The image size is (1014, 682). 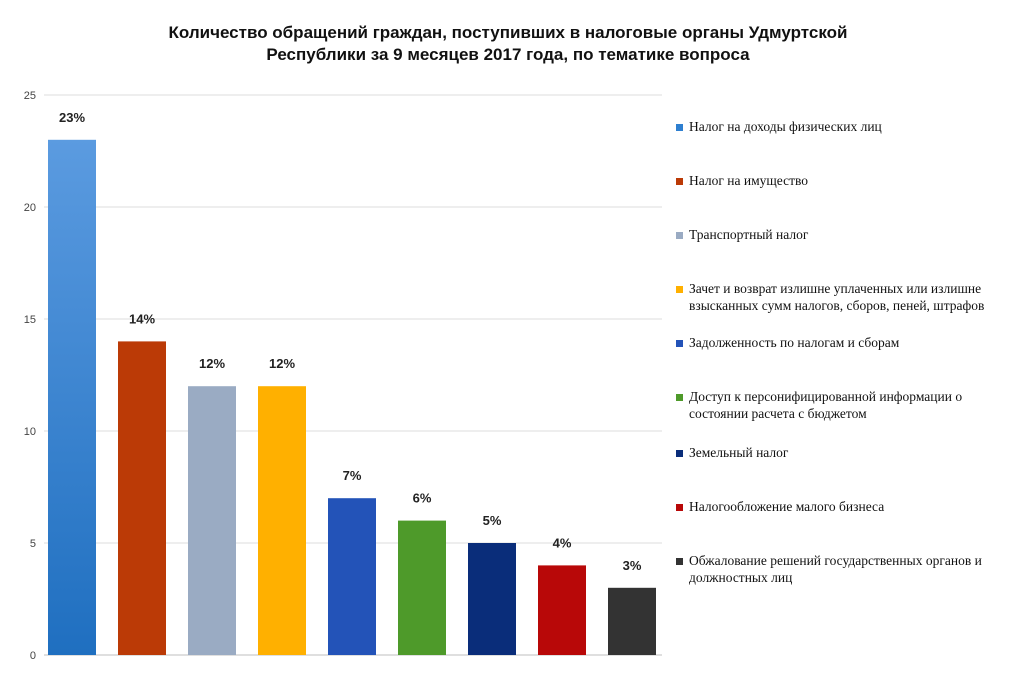 I want to click on data-label-7: 5%, so click(x=492, y=520).